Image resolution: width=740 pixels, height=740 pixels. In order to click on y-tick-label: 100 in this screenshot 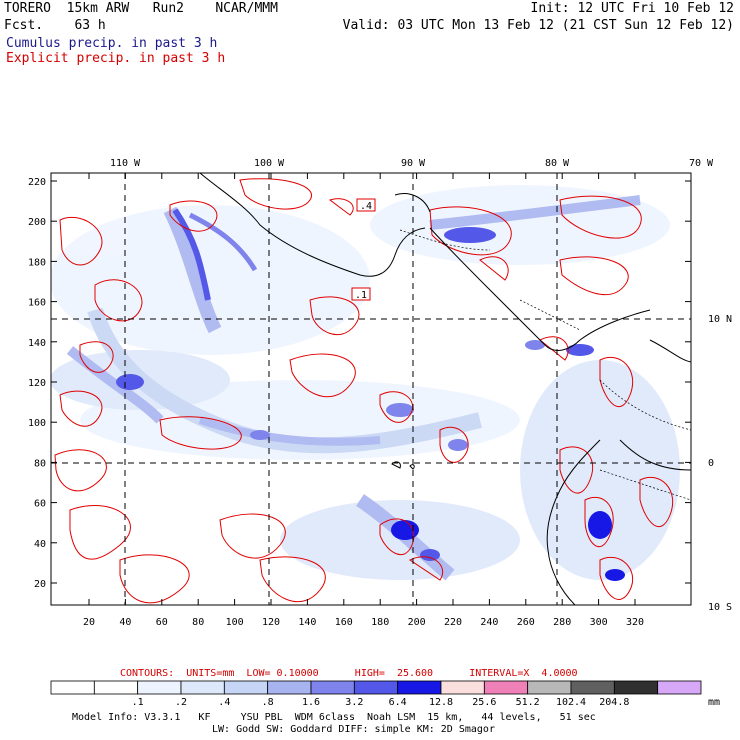, I will do `click(37, 423)`.